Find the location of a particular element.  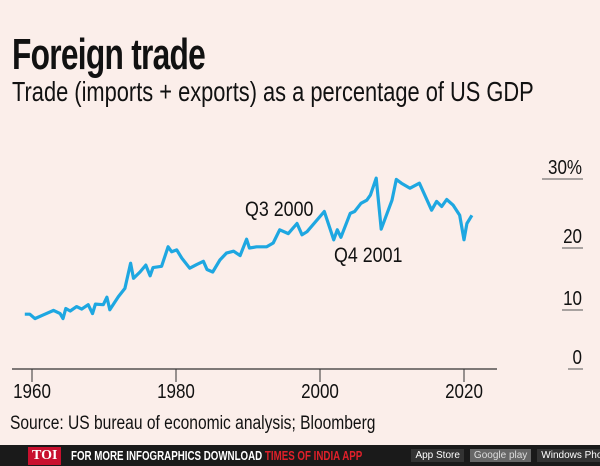

windows-phone-badge: Windows Phone is located at coordinates (568, 455).